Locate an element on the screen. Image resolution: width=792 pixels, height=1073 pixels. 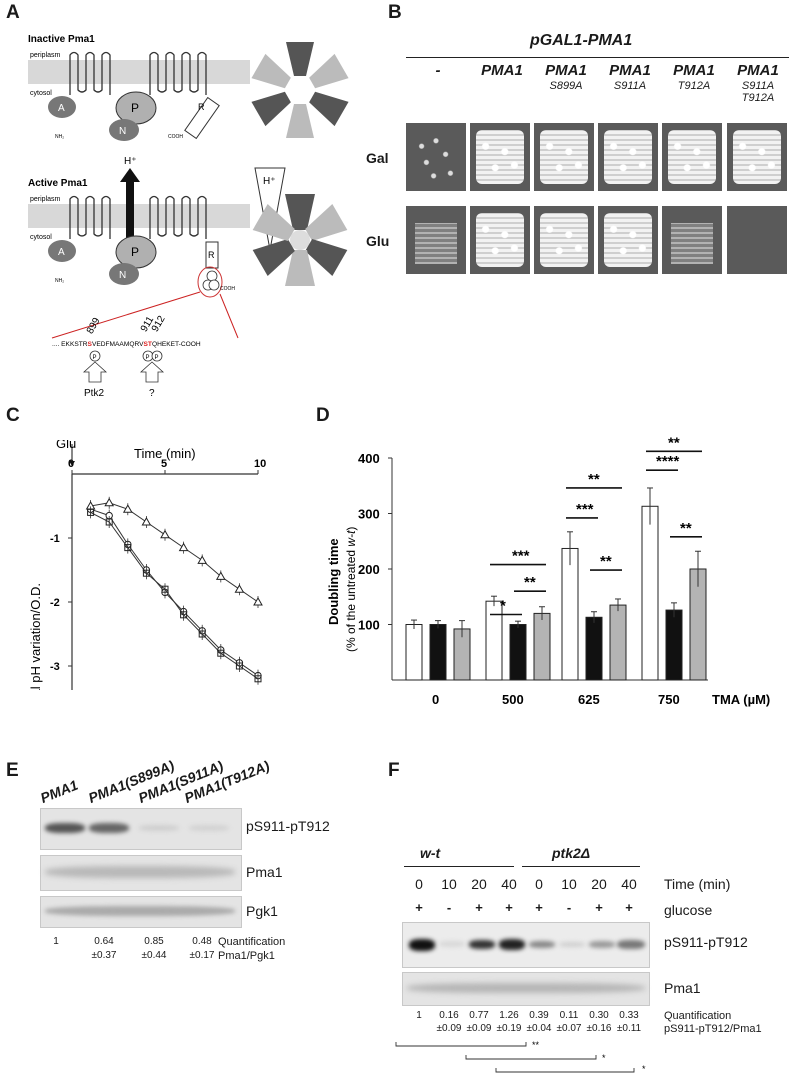
y-tick-label: -1 is located at coordinates (55, 539).